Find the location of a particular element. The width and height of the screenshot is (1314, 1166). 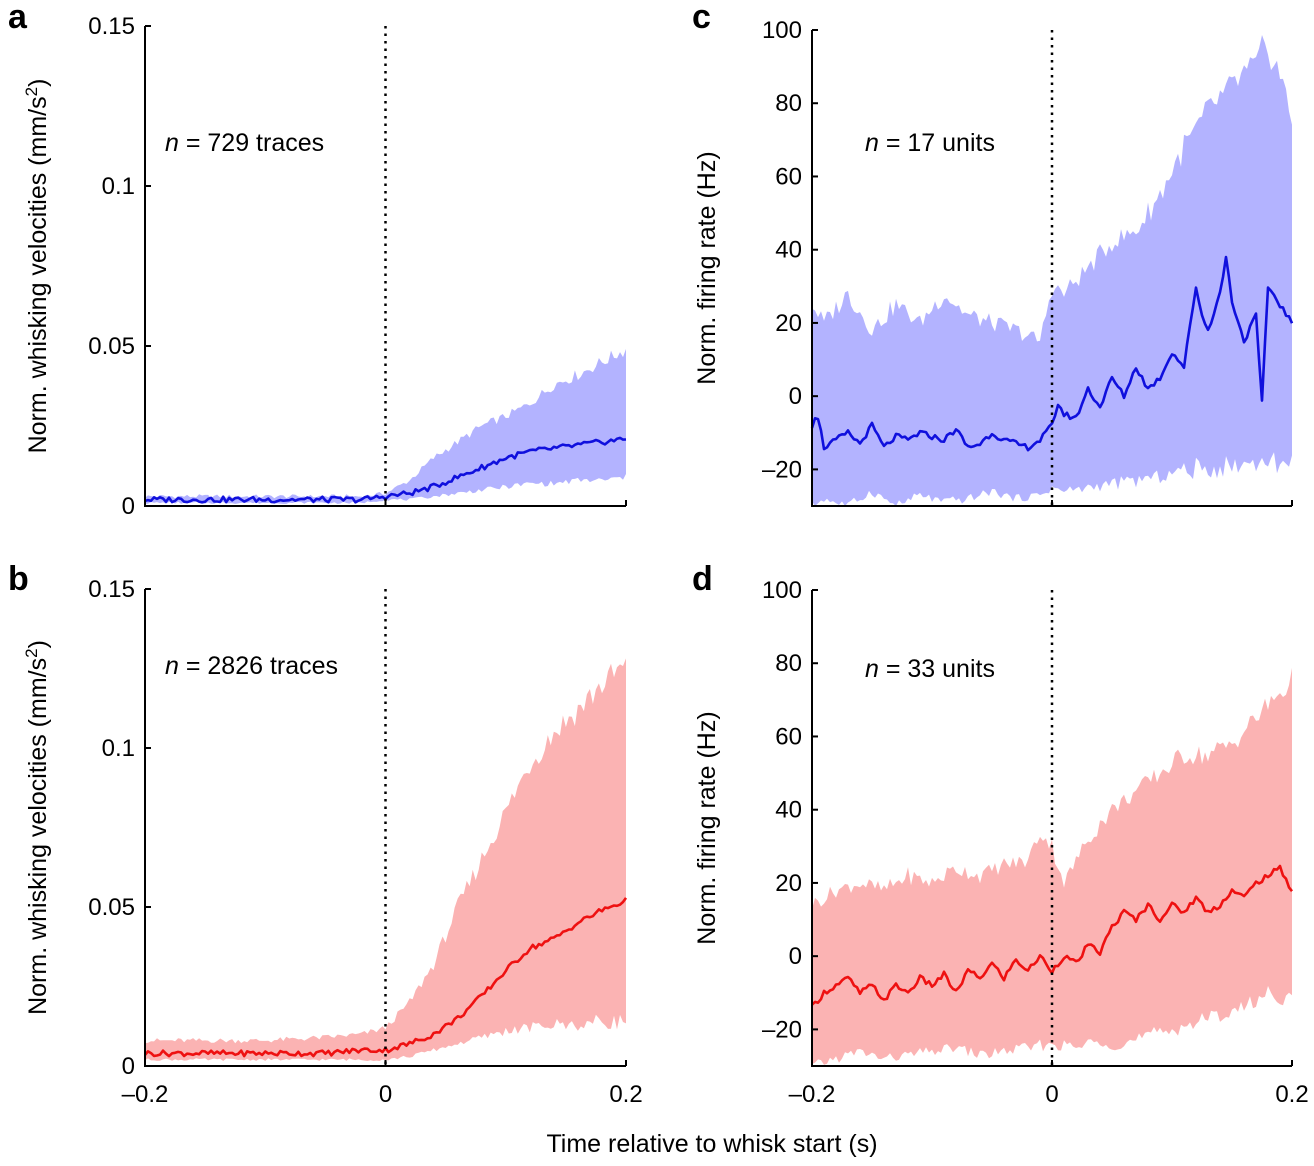

x-tick-label-b: 0 is located at coordinates (385, 1094).